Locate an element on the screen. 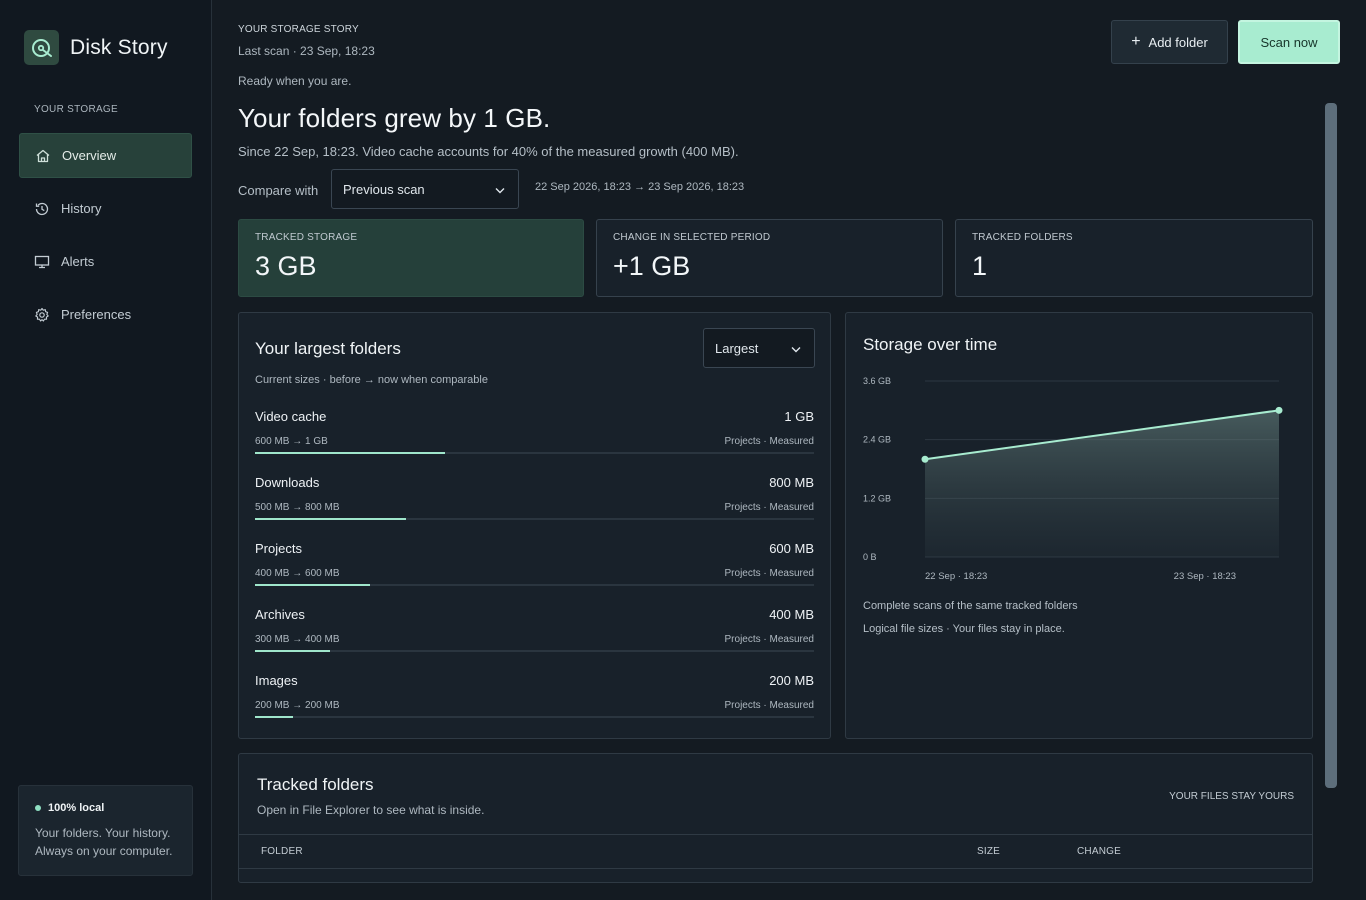  column-header-size: SIZE is located at coordinates (989, 851).